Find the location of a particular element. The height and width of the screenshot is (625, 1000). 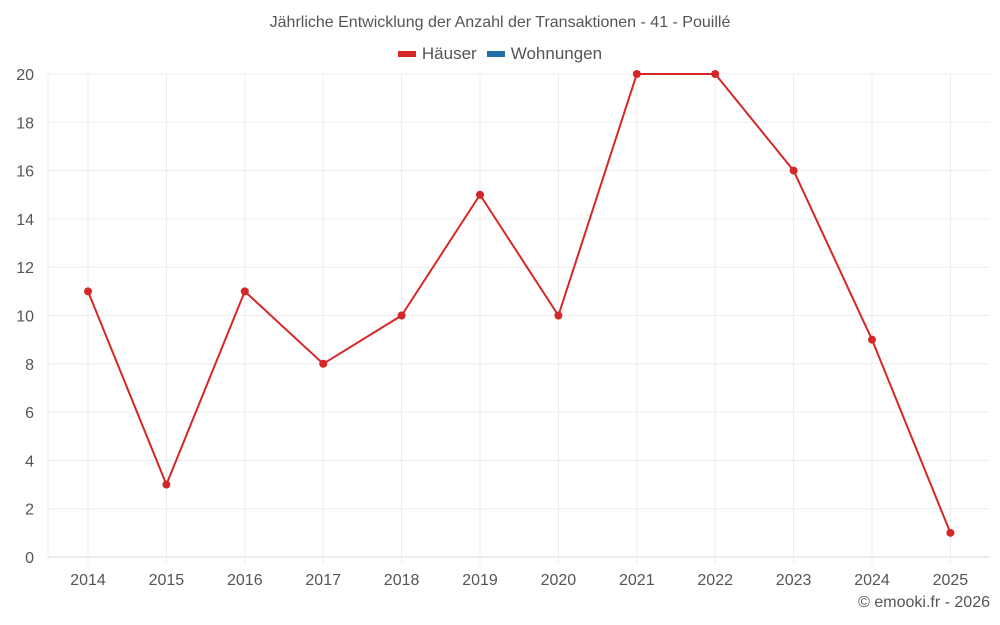

x-tick-label: 2015 is located at coordinates (167, 580).